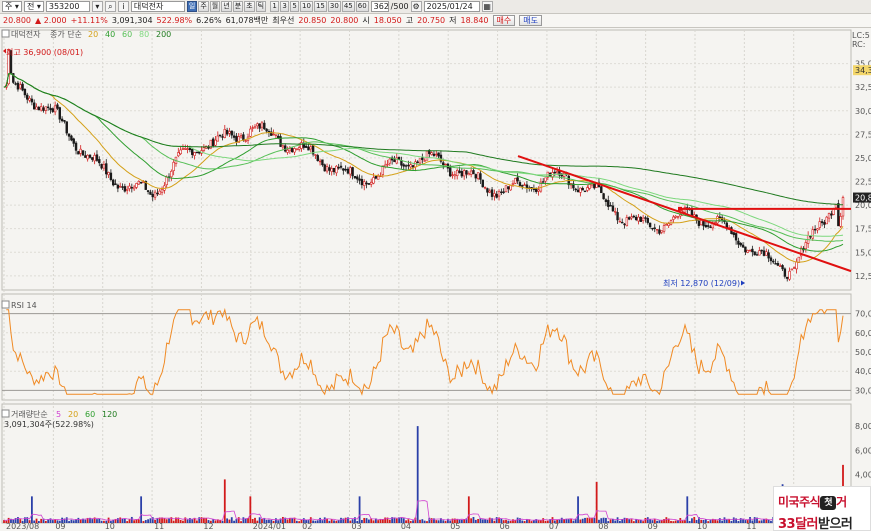 Image resolution: width=871 pixels, height=531 pixels. I want to click on period-button-2: 월, so click(215, 6).